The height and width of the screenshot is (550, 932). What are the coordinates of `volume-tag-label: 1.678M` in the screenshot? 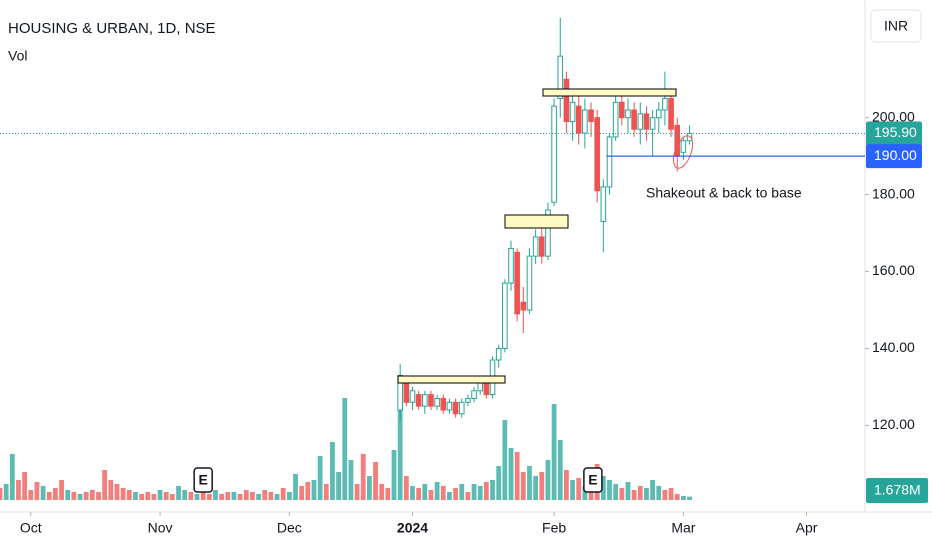 It's located at (897, 490).